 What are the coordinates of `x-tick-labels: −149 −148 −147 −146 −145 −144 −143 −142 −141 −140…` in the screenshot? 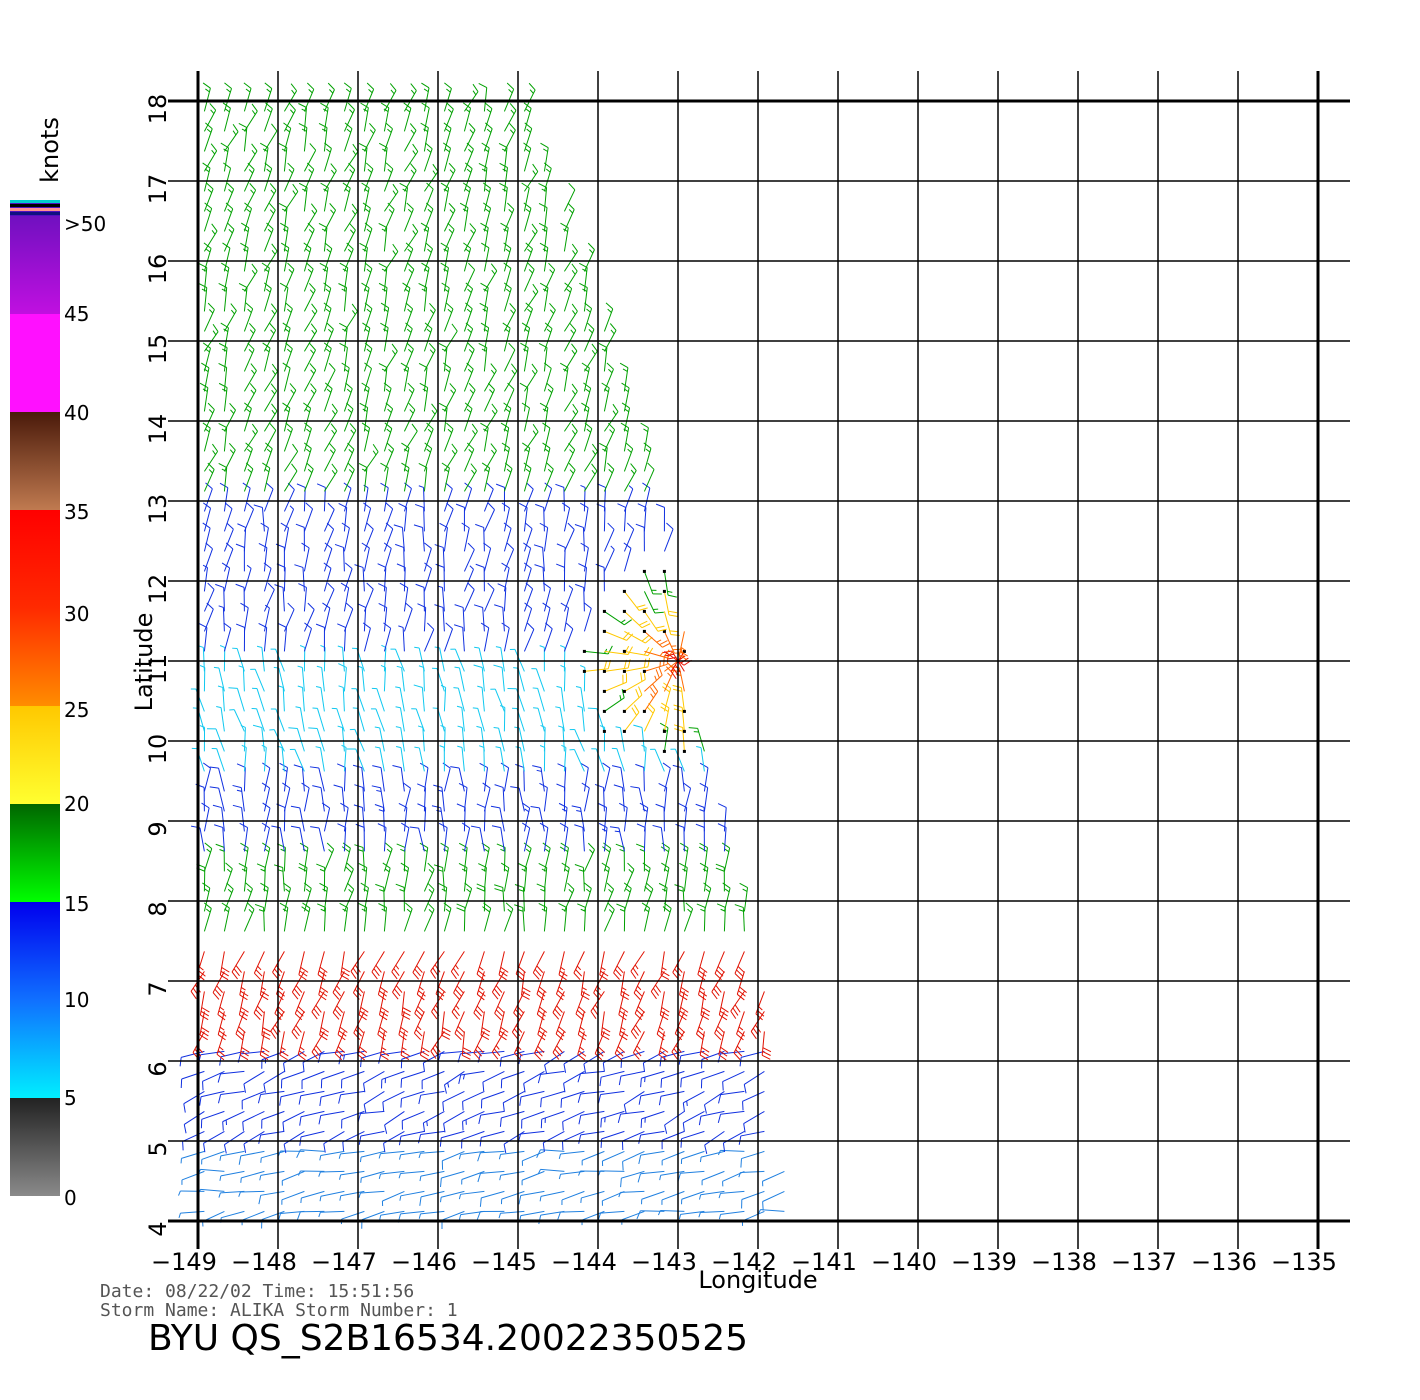 It's located at (744, 1262).